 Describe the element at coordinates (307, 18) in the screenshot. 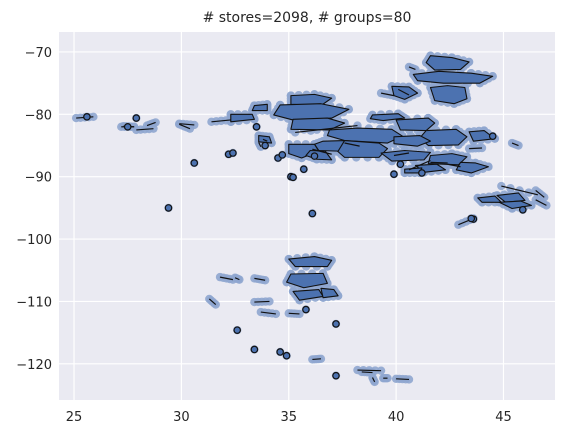

I see `chart-title: # stores=2098, # groups=80` at that location.